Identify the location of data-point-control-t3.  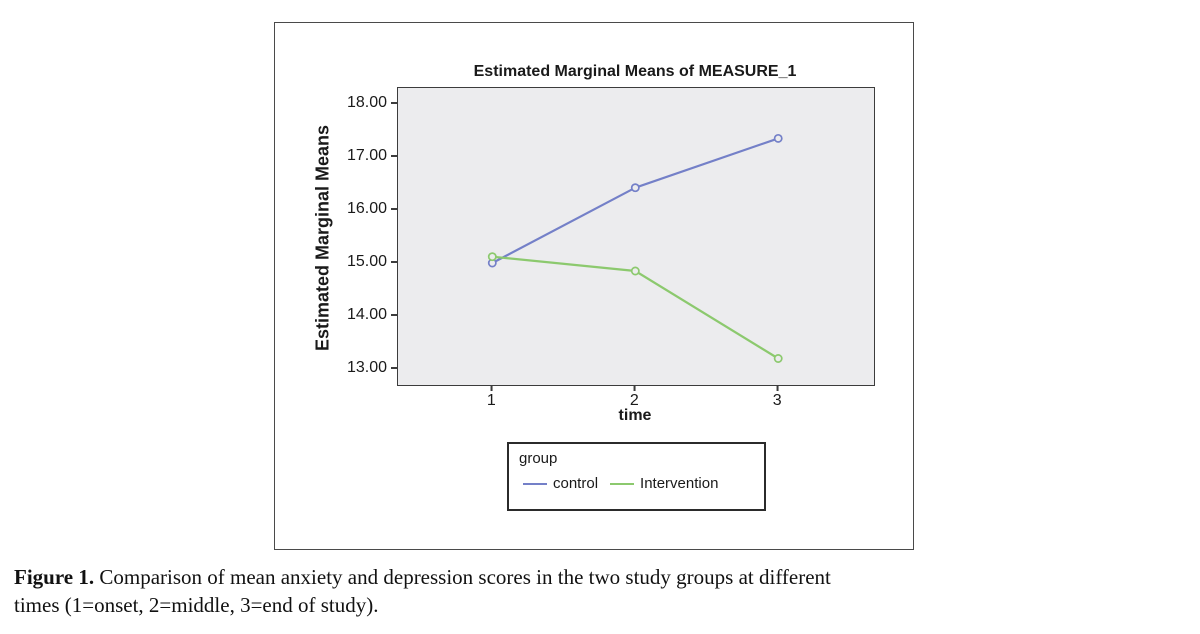
(778, 138).